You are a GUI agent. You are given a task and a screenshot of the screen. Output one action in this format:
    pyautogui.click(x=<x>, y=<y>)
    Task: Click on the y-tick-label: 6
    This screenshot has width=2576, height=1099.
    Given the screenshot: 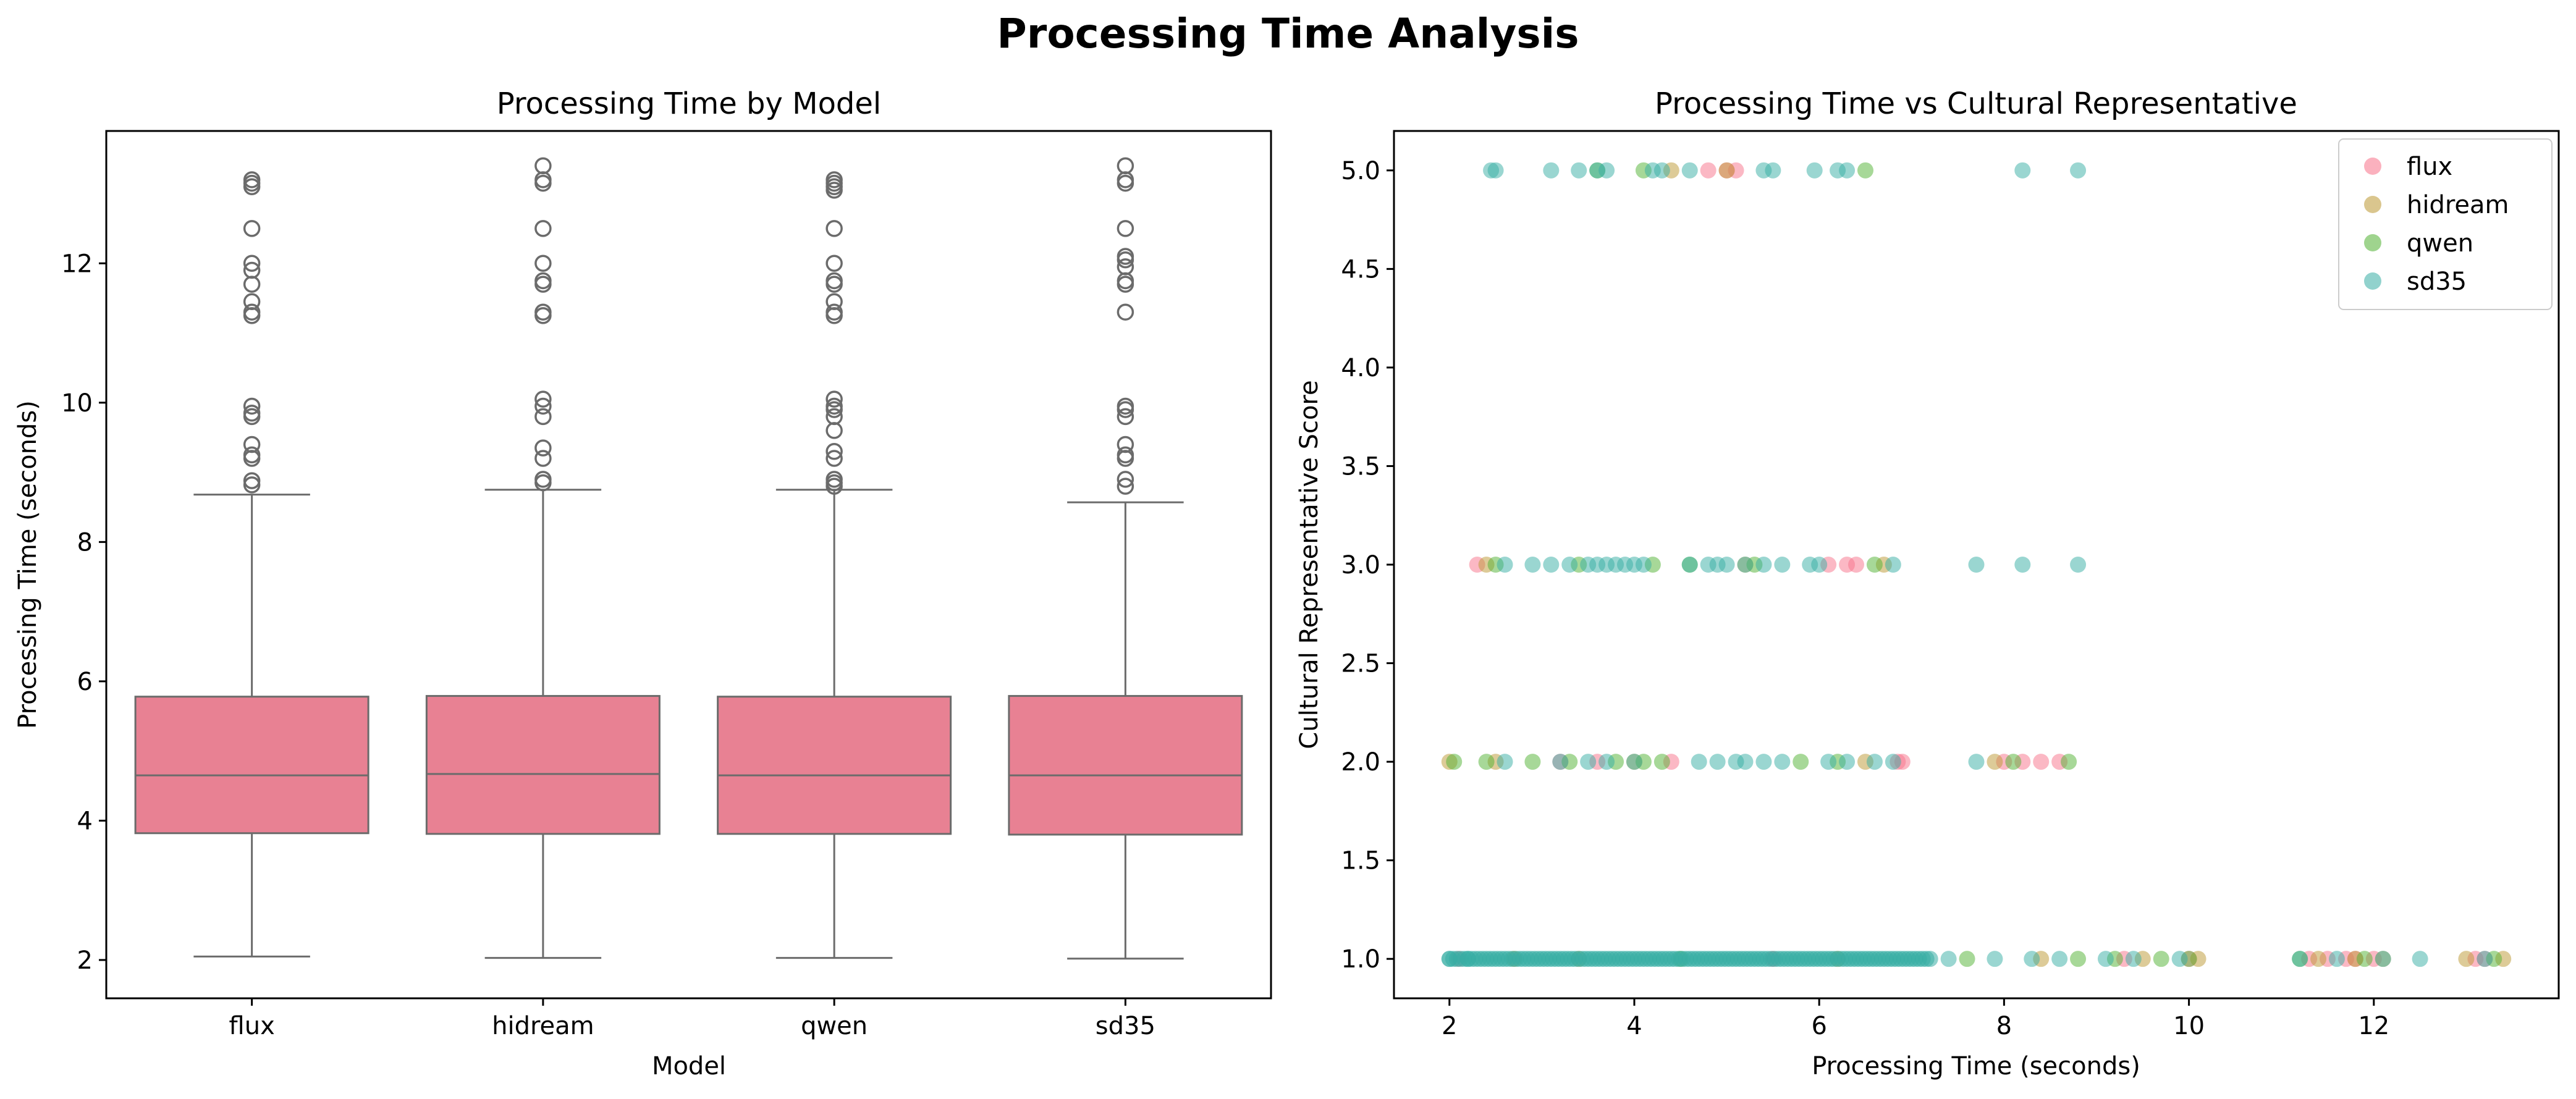 What is the action you would take?
    pyautogui.click(x=85, y=682)
    